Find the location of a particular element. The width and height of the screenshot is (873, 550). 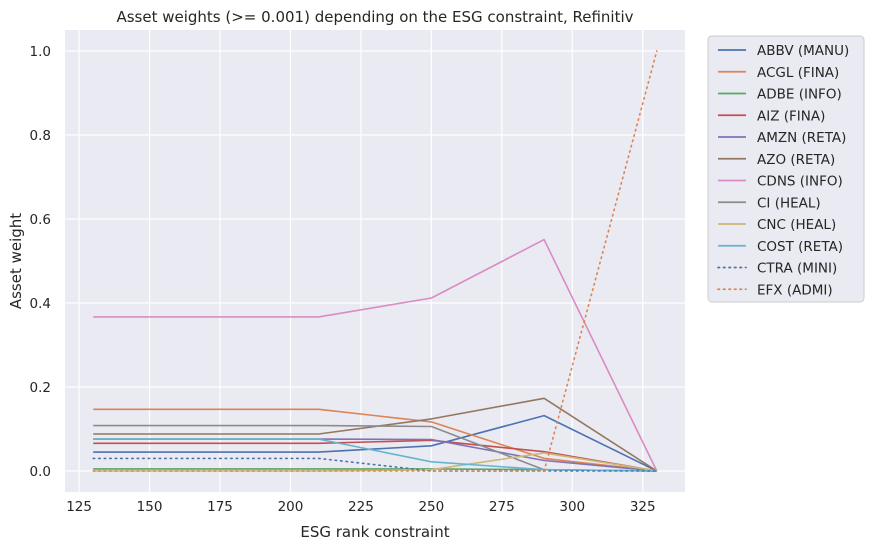

y-tick-label: 0.8 is located at coordinates (40, 136).